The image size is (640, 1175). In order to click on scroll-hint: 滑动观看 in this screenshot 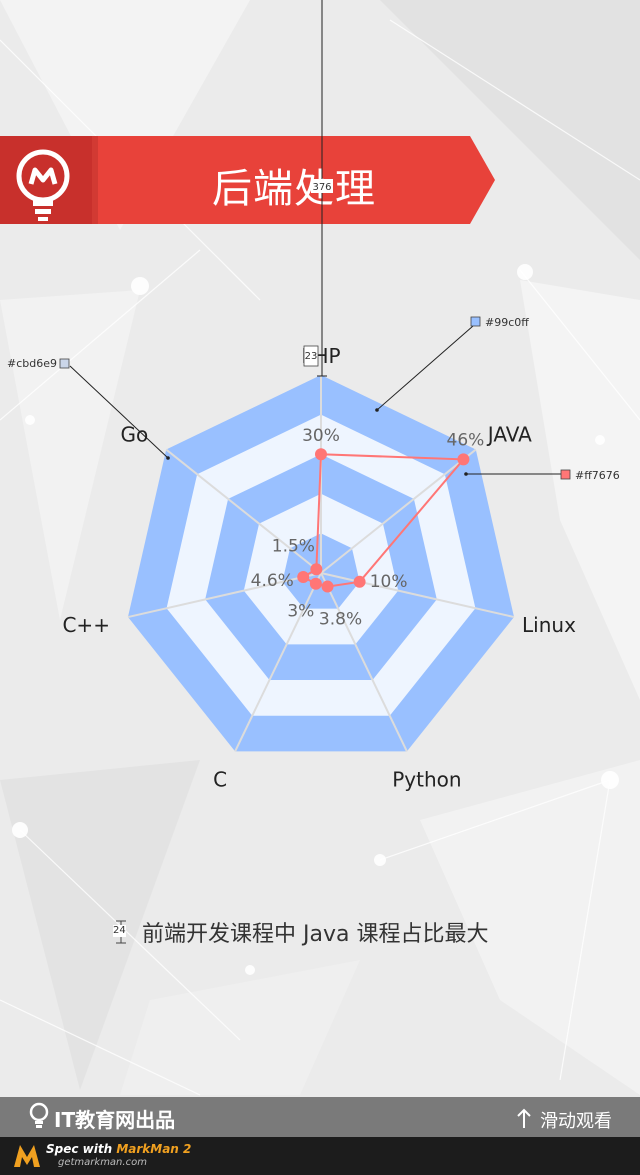, I will do `click(576, 1121)`.